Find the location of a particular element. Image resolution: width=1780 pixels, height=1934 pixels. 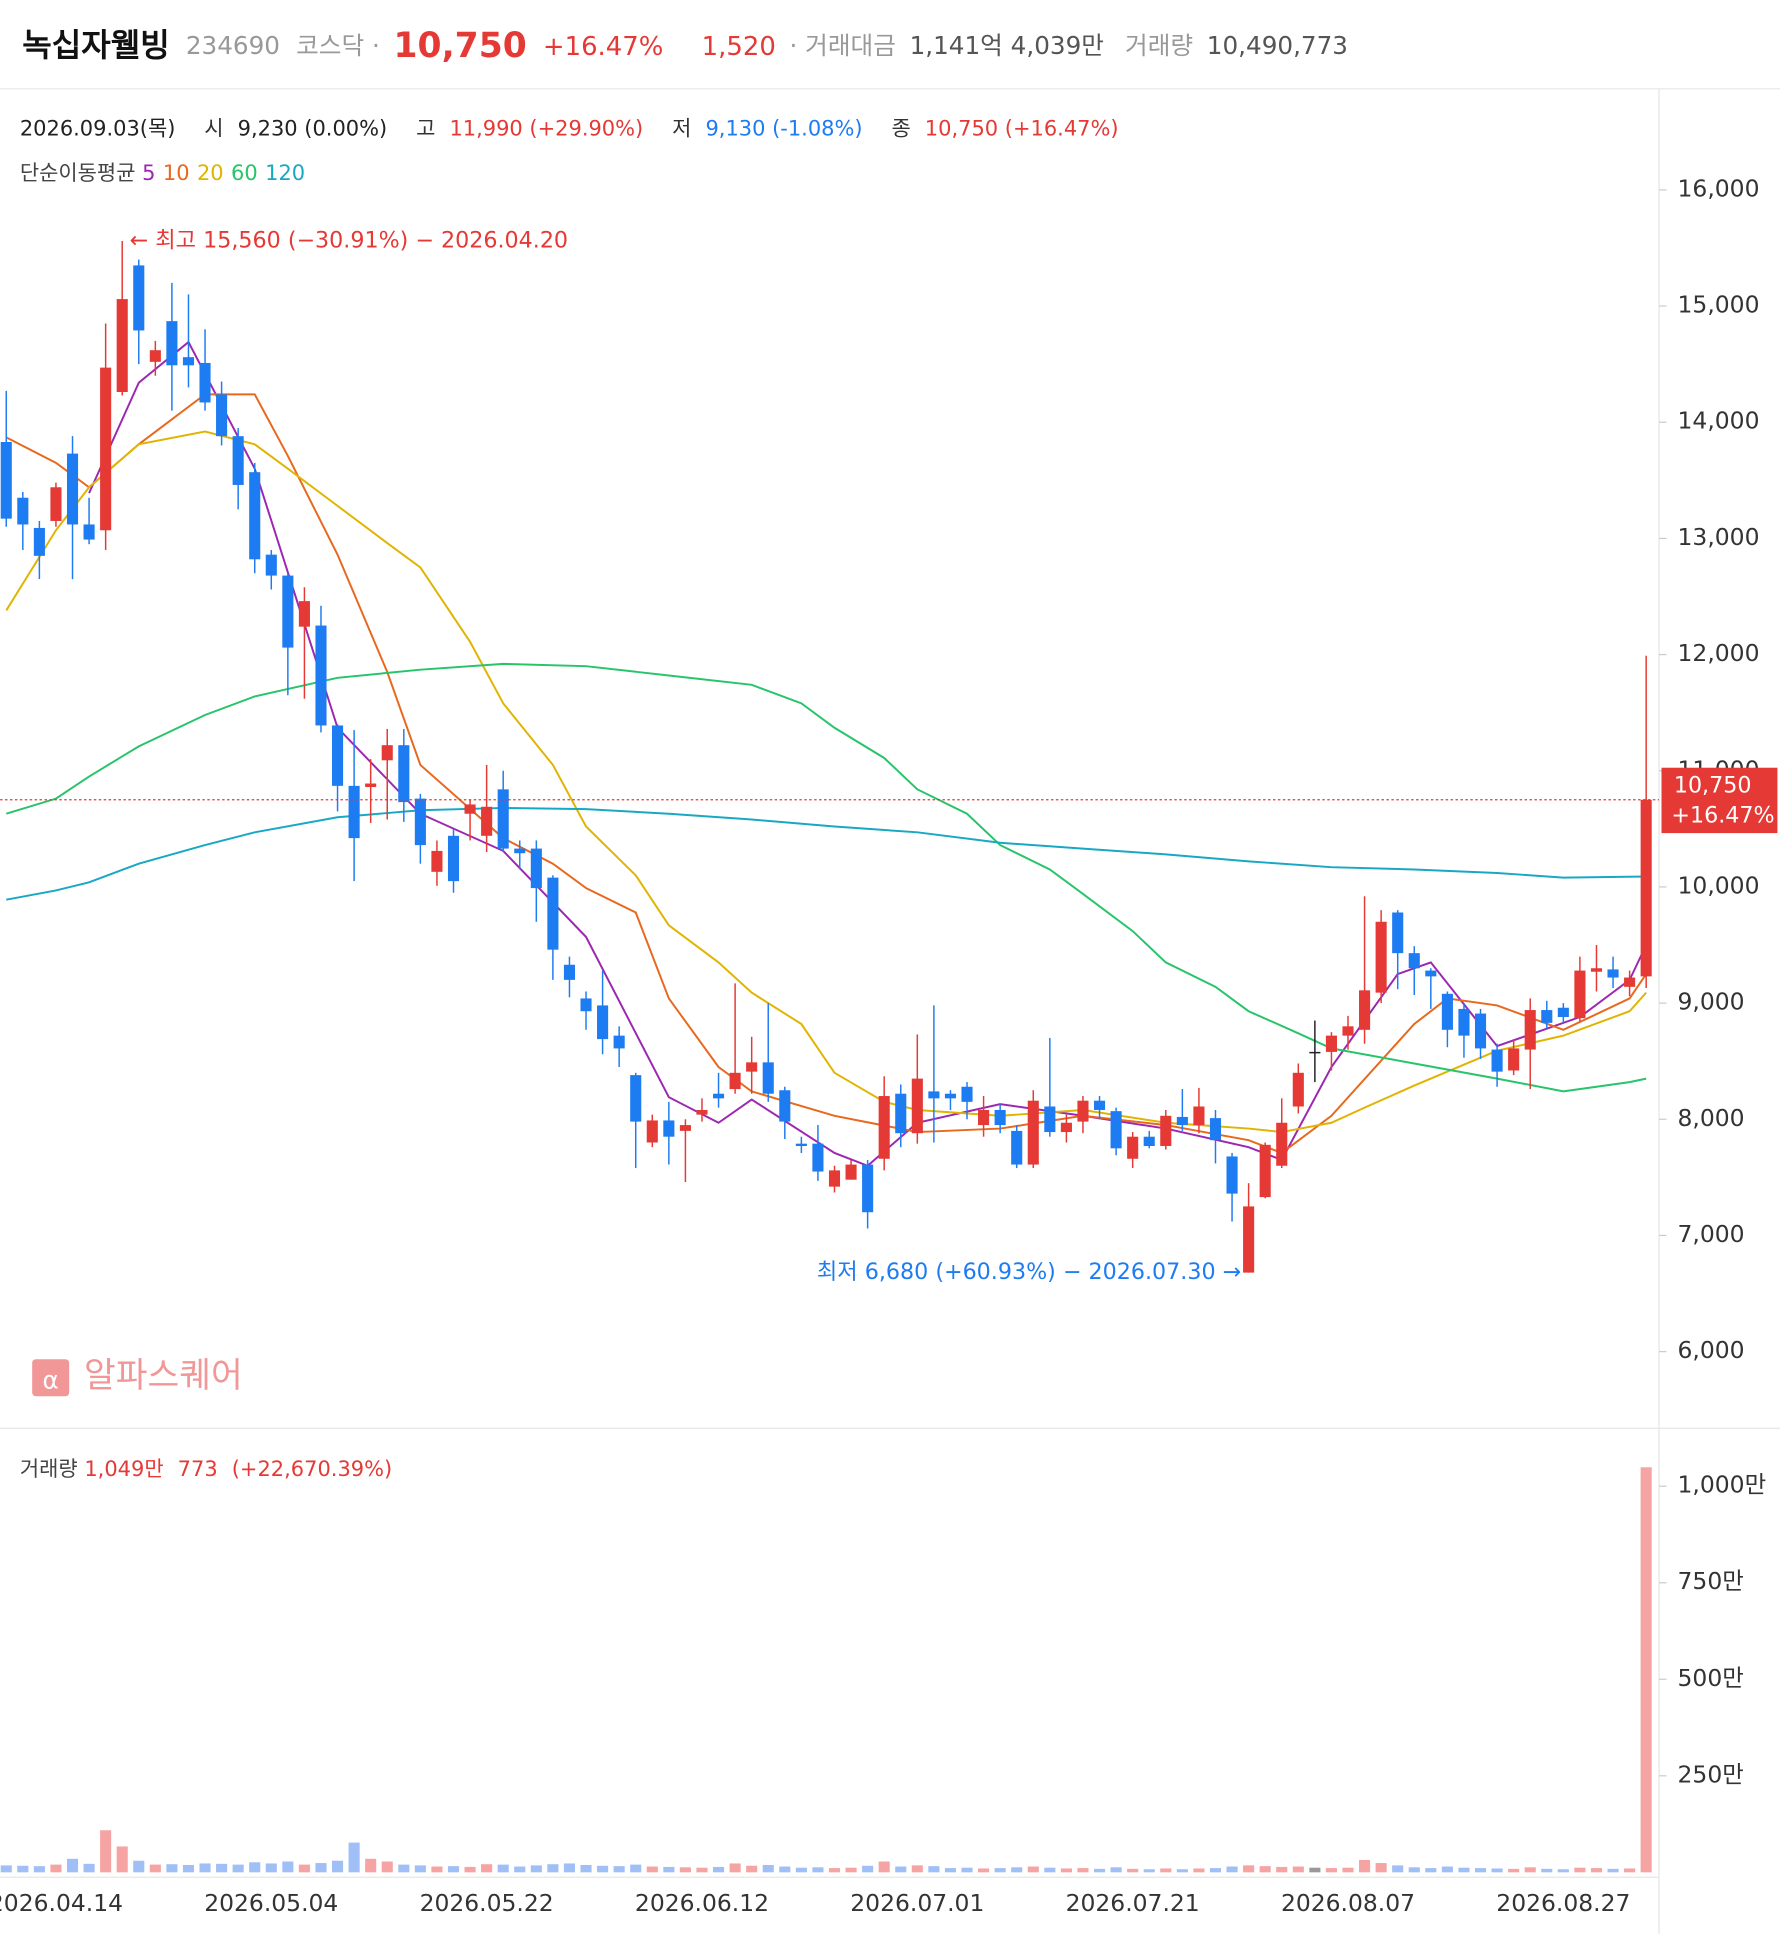

volume-title: 거래량 is located at coordinates (49, 1469).